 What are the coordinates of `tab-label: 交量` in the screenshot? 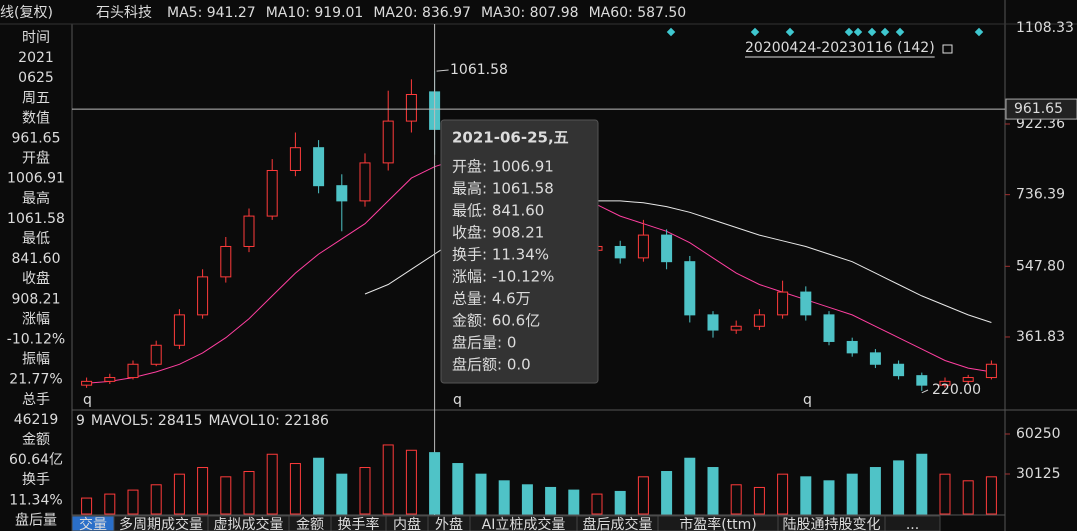 It's located at (93, 523).